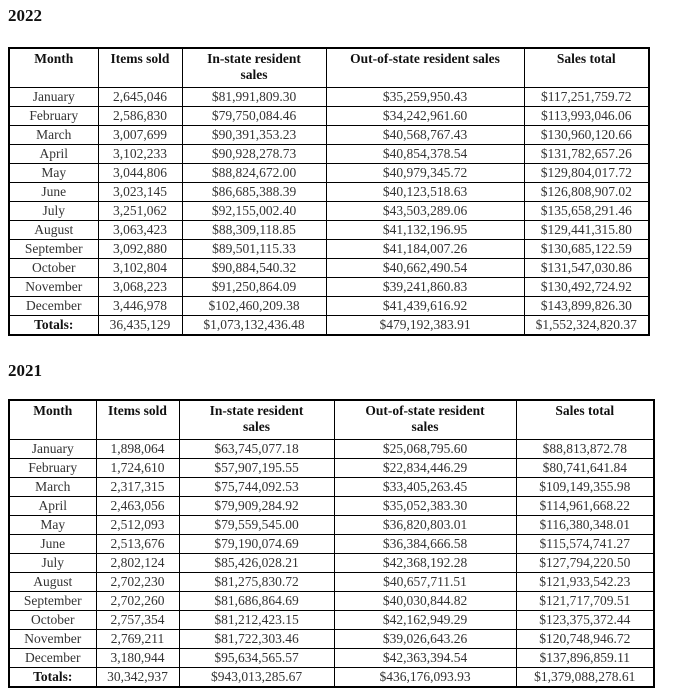 Image resolution: width=678 pixels, height=694 pixels. What do you see at coordinates (140, 97) in the screenshot?
I see `value-cell: 2,645,046` at bounding box center [140, 97].